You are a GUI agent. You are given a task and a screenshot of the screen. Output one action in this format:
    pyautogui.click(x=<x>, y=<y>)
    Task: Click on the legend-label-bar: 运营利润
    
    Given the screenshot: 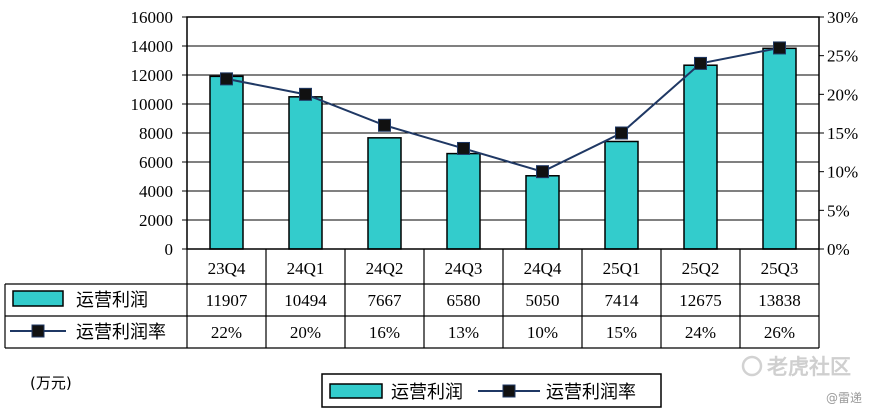 What is the action you would take?
    pyautogui.click(x=427, y=392)
    